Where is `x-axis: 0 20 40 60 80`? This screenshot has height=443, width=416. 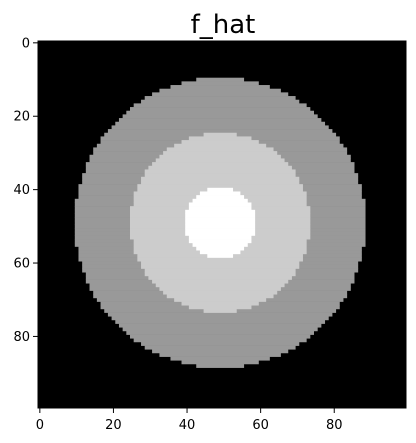
x-axis: 0 20 40 60 80 is located at coordinates (189, 420).